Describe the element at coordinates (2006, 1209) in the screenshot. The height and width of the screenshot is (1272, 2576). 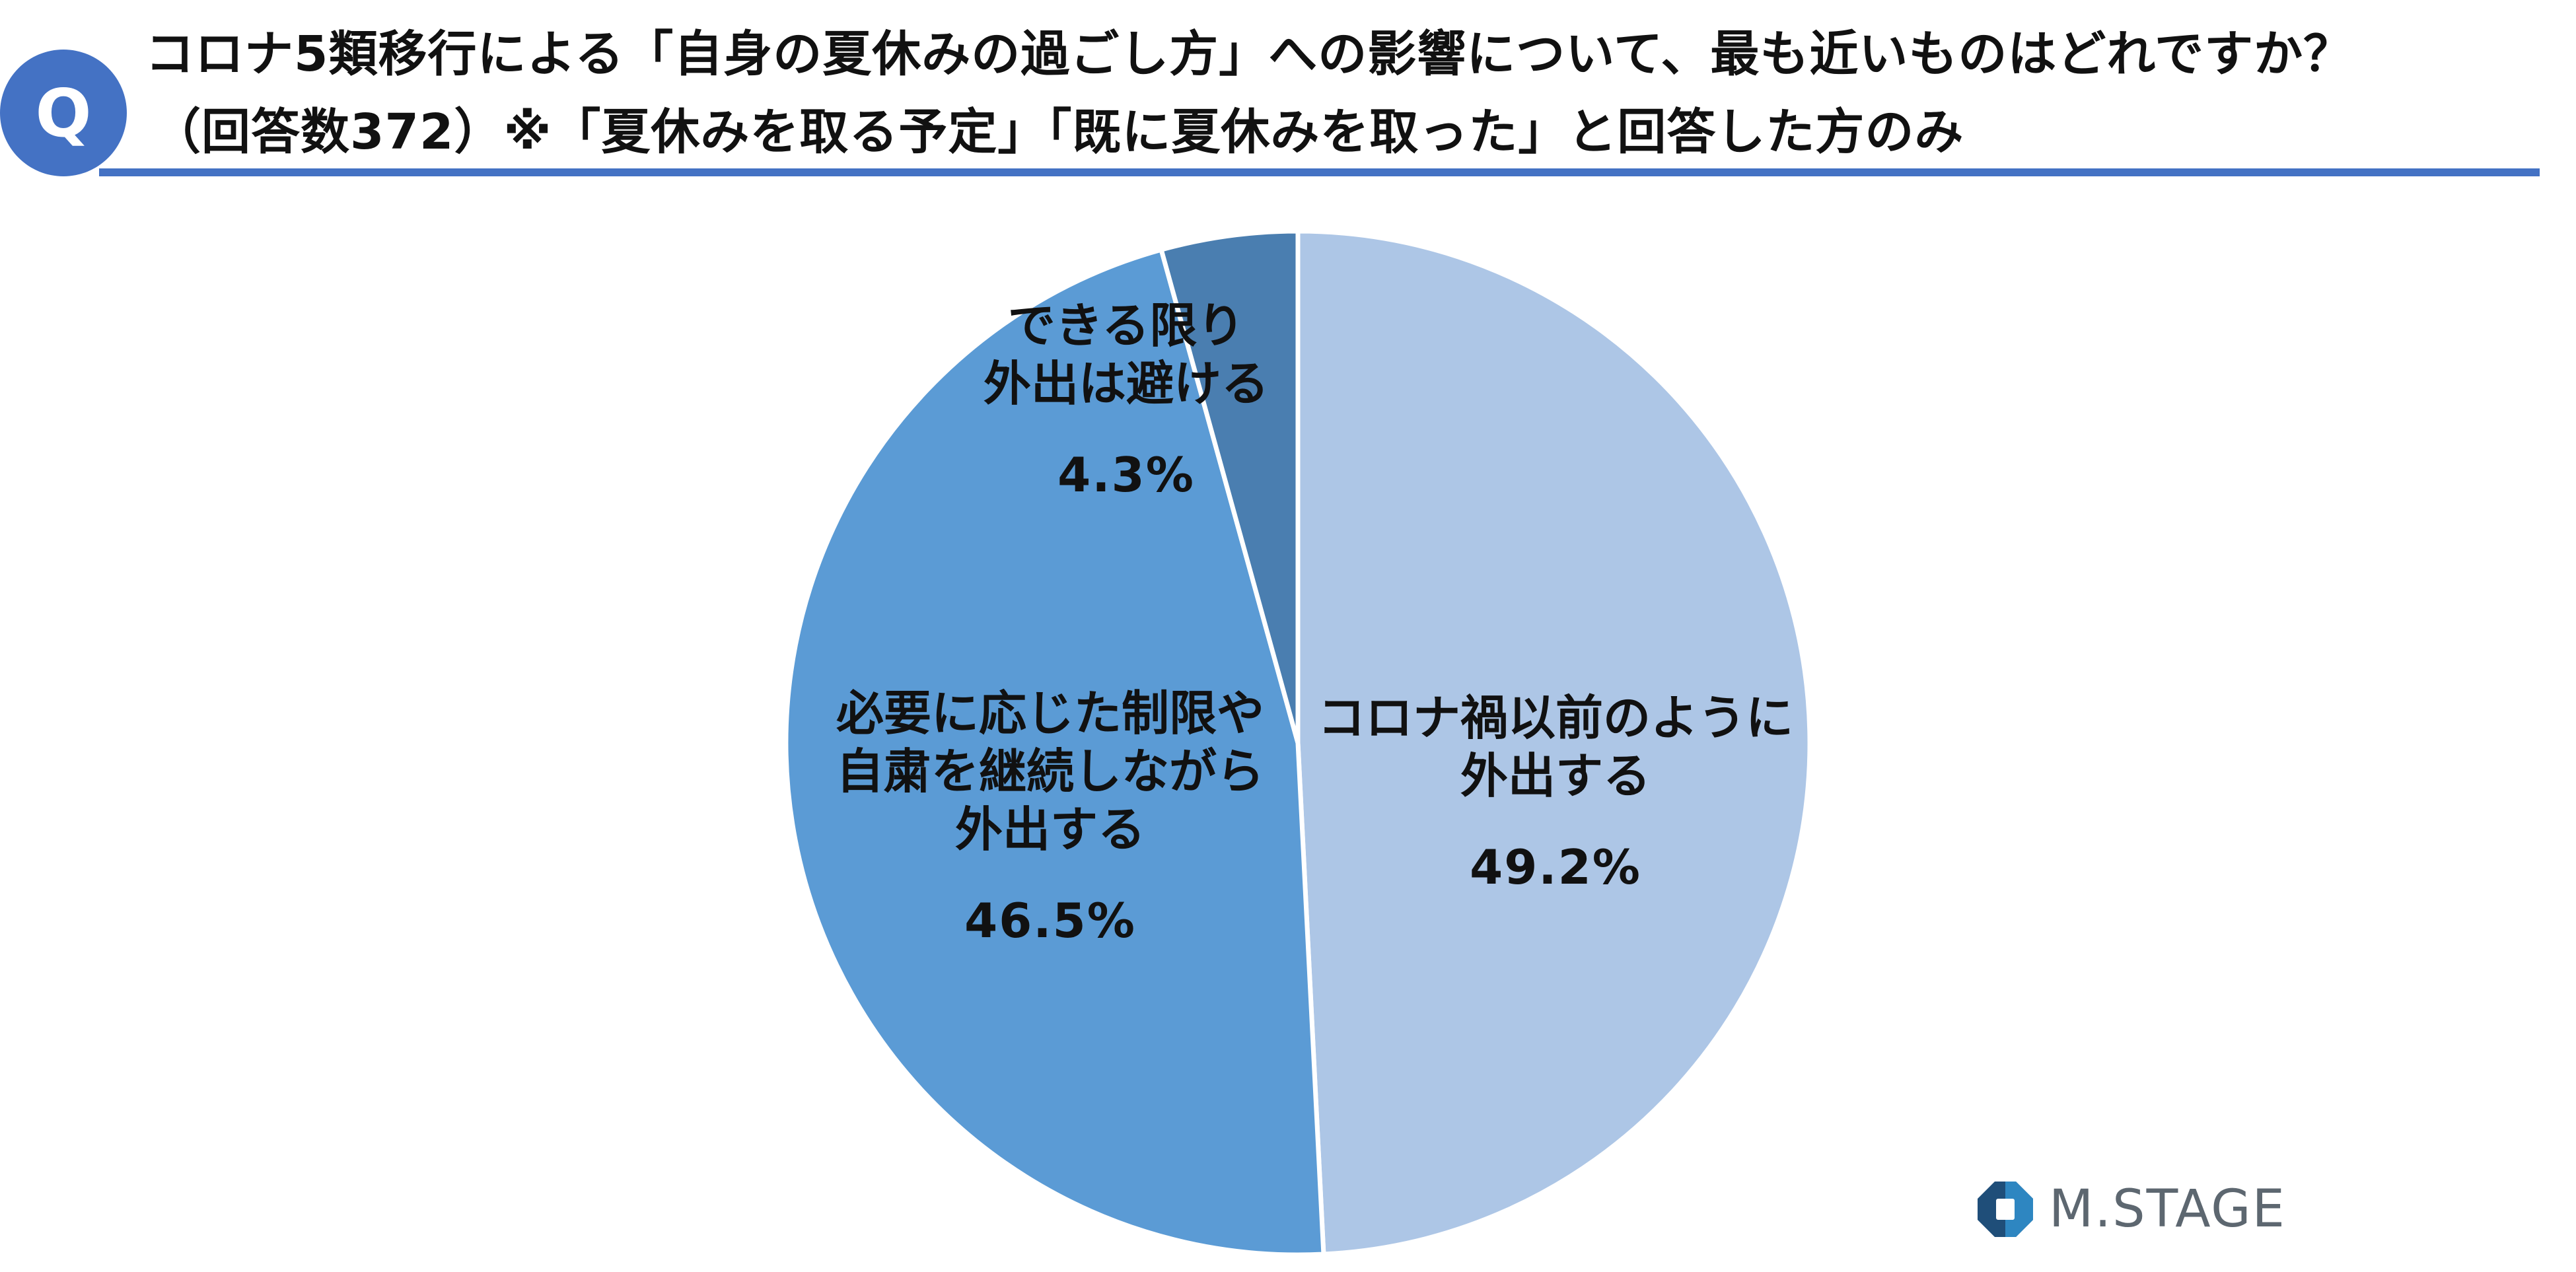
I see `logo-mark-icon` at that location.